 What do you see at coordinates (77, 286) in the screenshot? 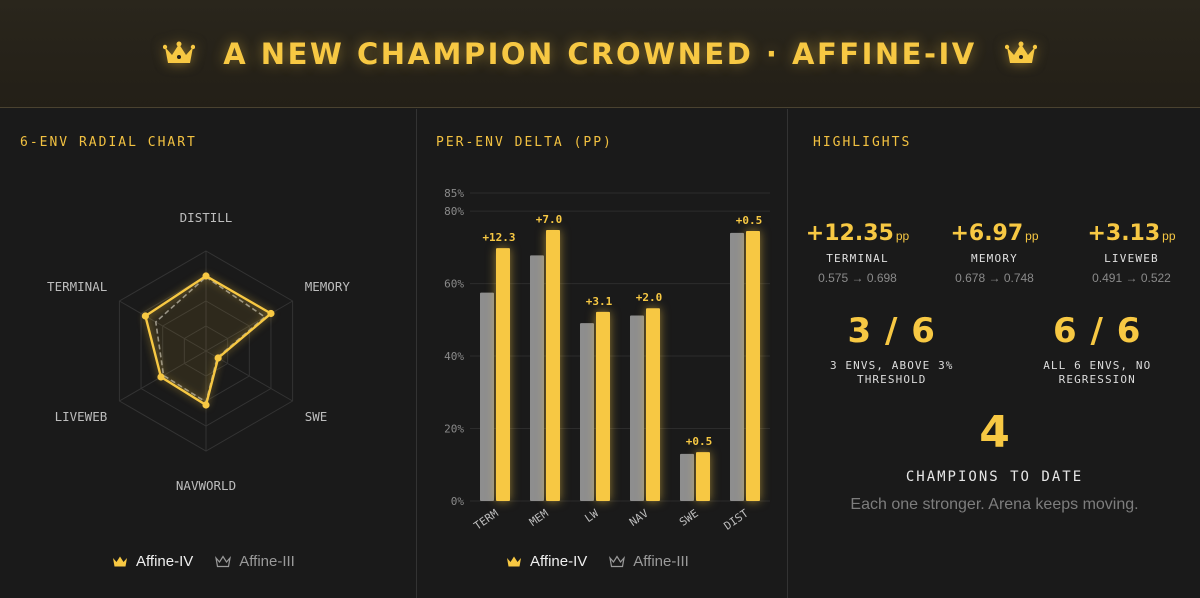
I see `radar-axis-label: TERMINAL` at bounding box center [77, 286].